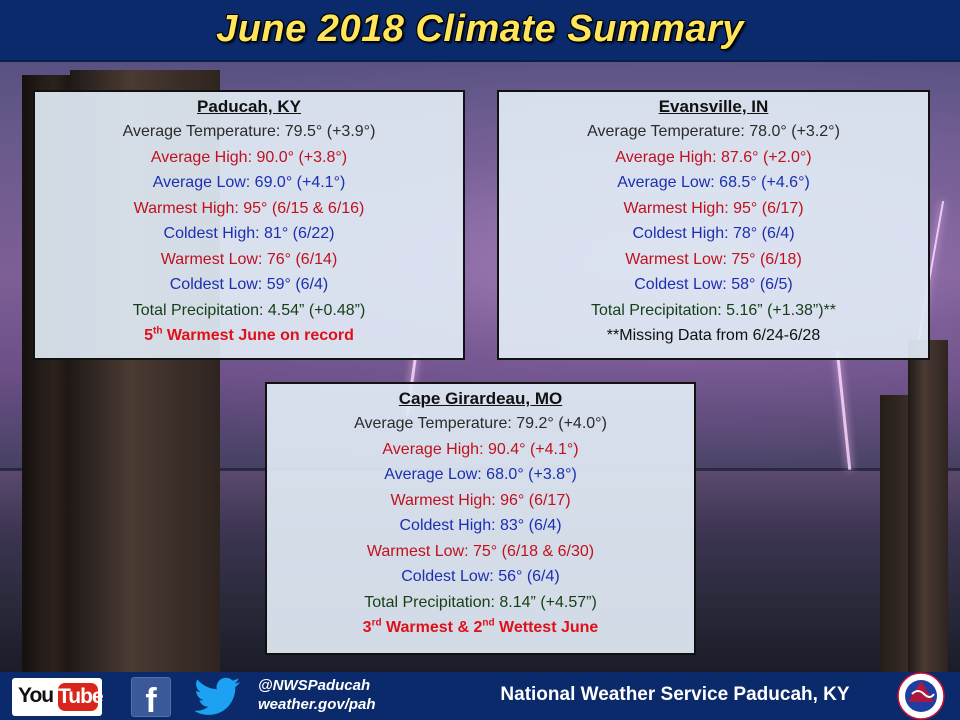 This screenshot has width=960, height=720. Describe the element at coordinates (249, 233) in the screenshot. I see `coldest-high: Coldest High: 81° (6/22)` at that location.